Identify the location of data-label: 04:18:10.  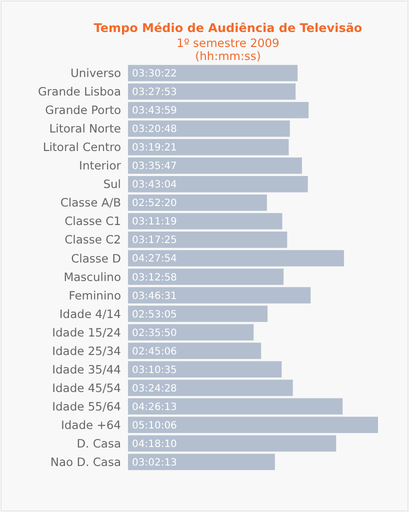
(154, 444).